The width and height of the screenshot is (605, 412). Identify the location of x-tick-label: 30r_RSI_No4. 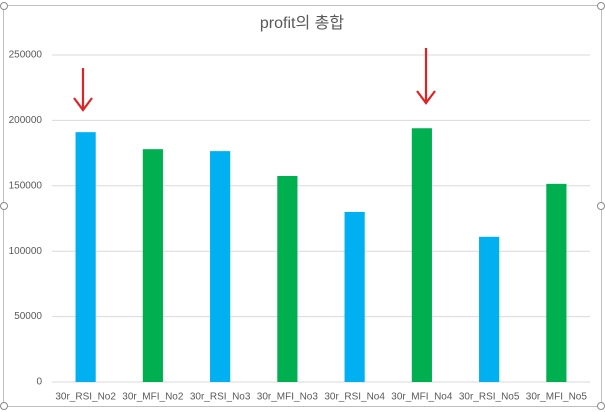
(354, 397).